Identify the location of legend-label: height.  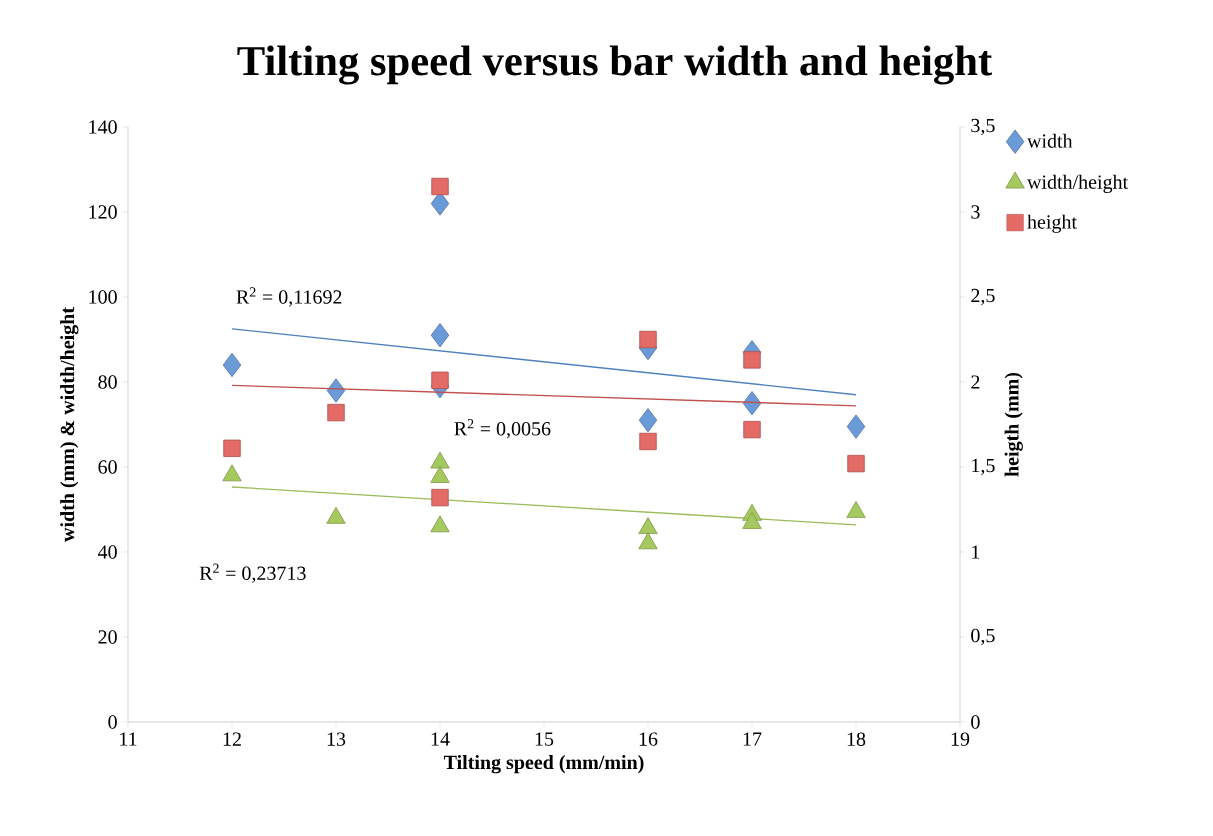
(1052, 223).